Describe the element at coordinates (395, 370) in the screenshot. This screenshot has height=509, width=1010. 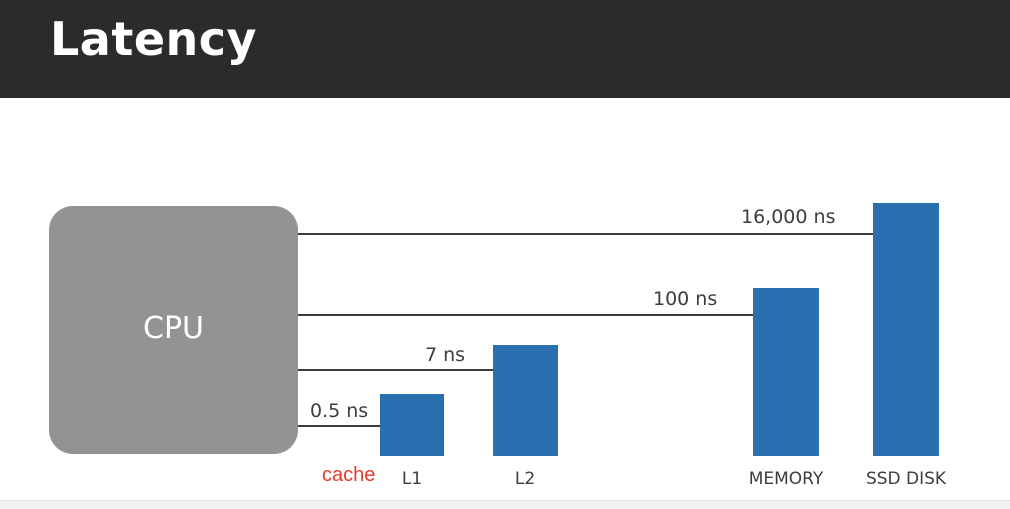
I see `connector-line-l2` at that location.